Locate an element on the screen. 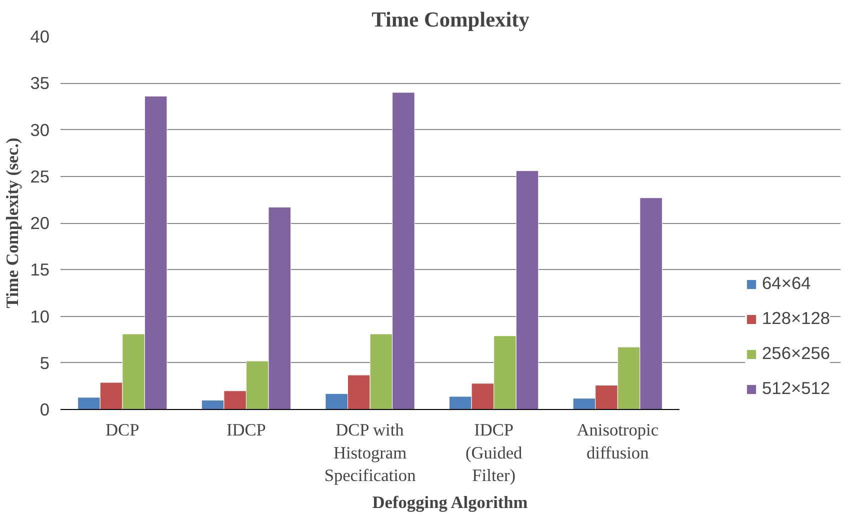 The width and height of the screenshot is (860, 527). y-tick-label: 35 is located at coordinates (40, 83).